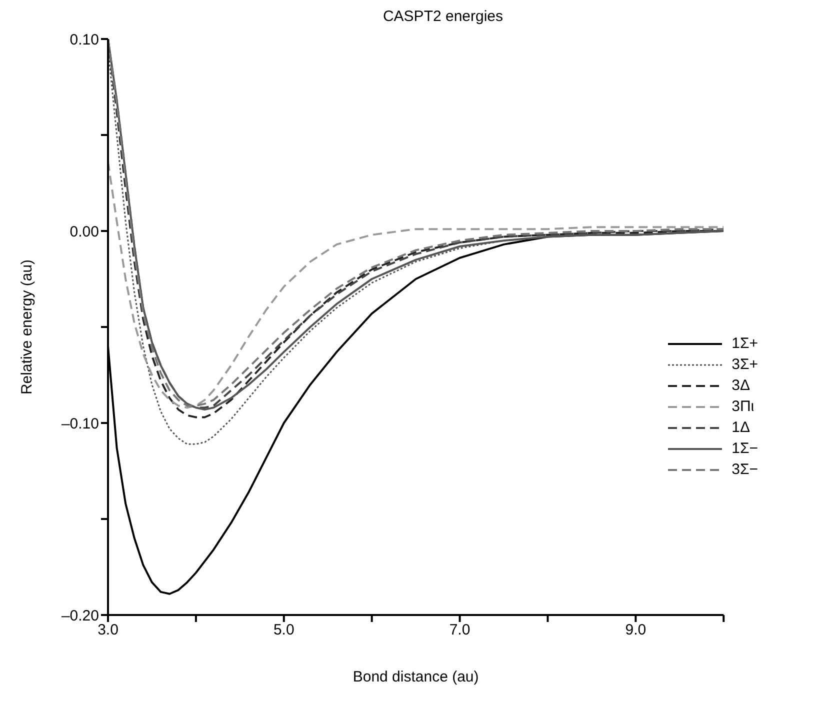  What do you see at coordinates (27, 327) in the screenshot?
I see `y-axis-title: Relative energy (au)` at bounding box center [27, 327].